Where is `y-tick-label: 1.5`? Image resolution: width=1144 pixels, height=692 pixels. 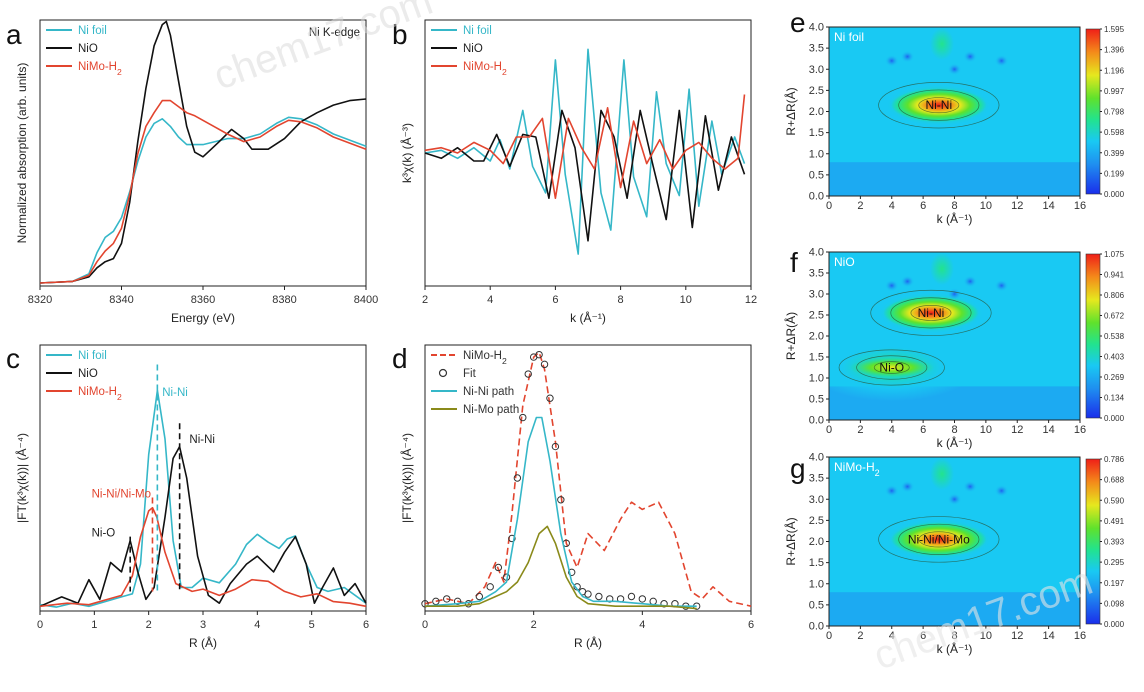
y-tick-label: 1.5 is located at coordinates (816, 133).